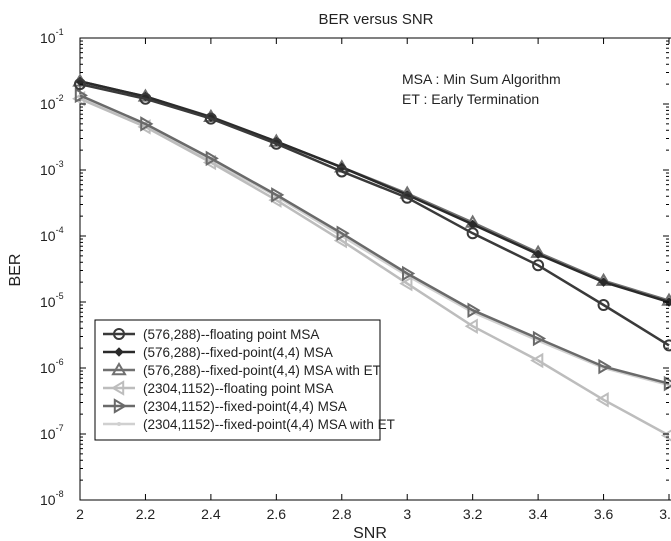  I want to click on legend-label: (2304,1152)--floating point MSA, so click(238, 388).